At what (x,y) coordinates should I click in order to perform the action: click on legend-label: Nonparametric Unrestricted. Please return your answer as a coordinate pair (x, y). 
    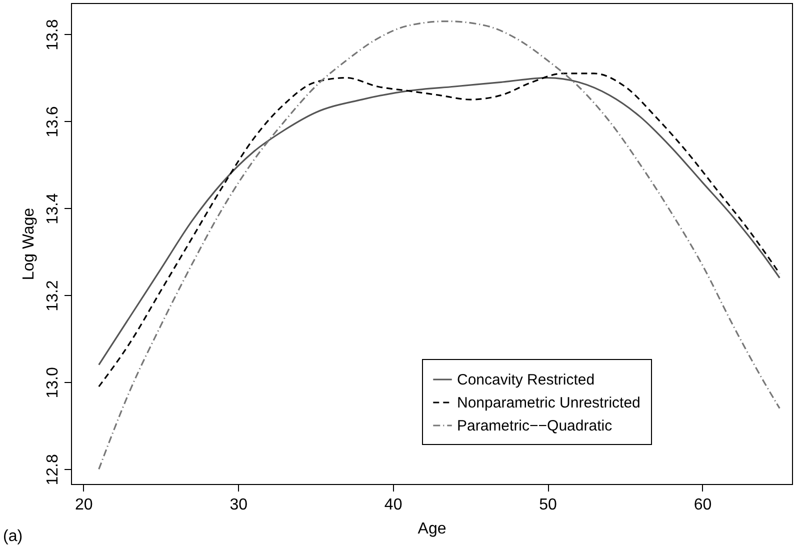
    Looking at the image, I should click on (548, 403).